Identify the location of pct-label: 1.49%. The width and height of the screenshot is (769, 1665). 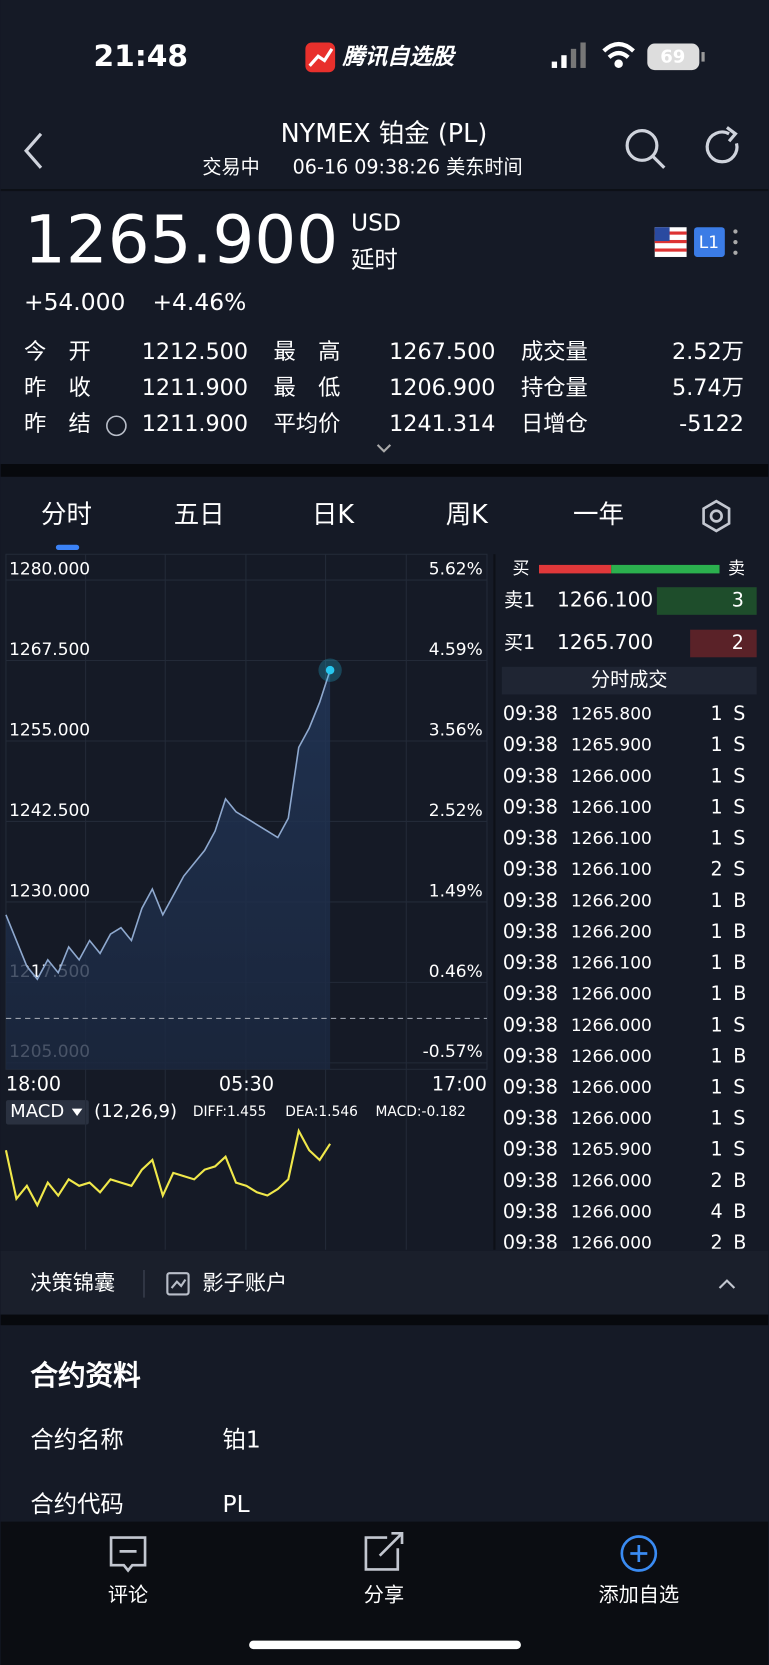
(456, 891).